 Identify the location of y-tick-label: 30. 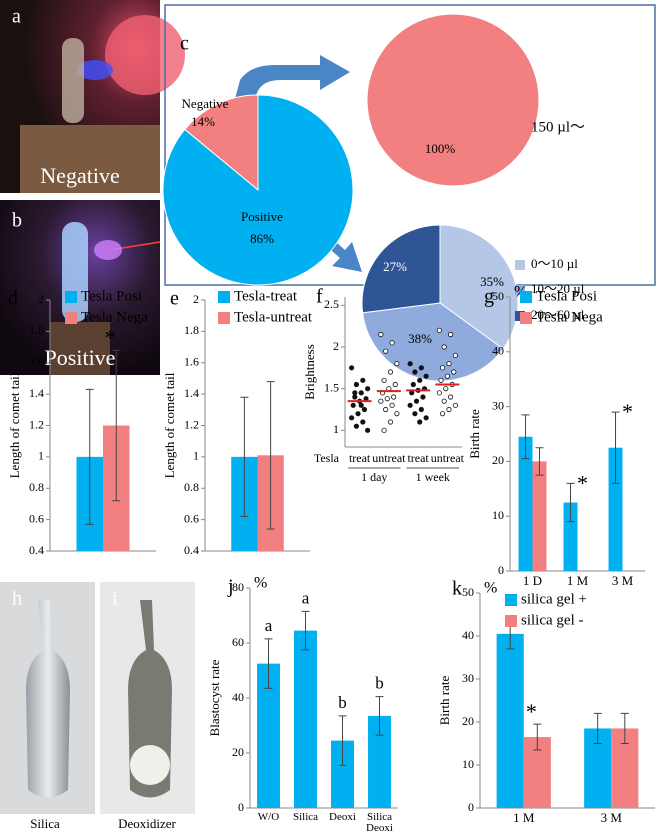
(468, 678).